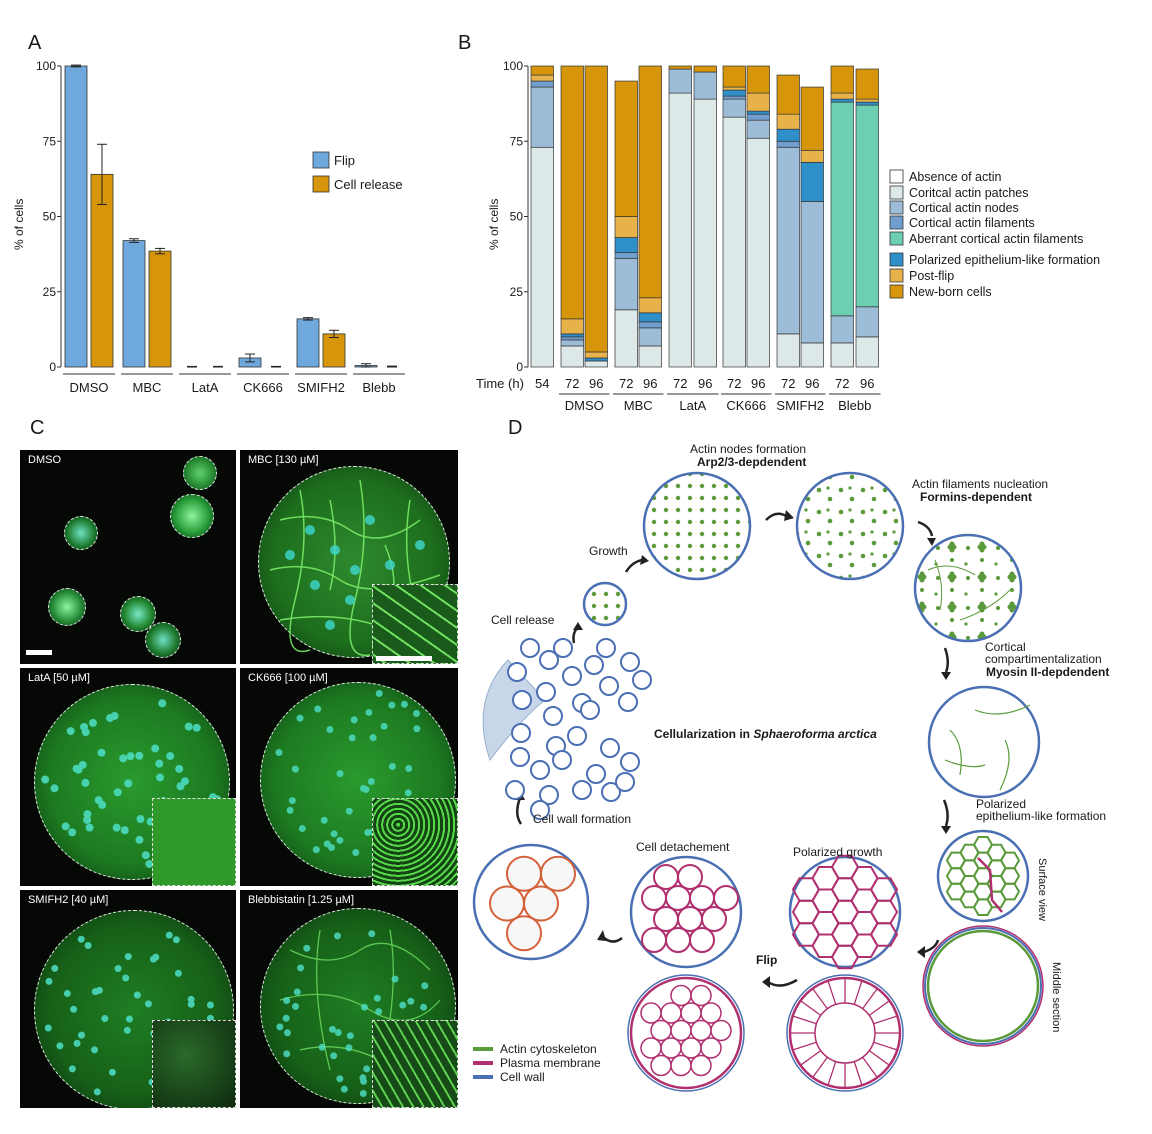 The image size is (1152, 1134). Describe the element at coordinates (128, 557) in the screenshot. I see `micrograph-dmso: DMSO` at that location.